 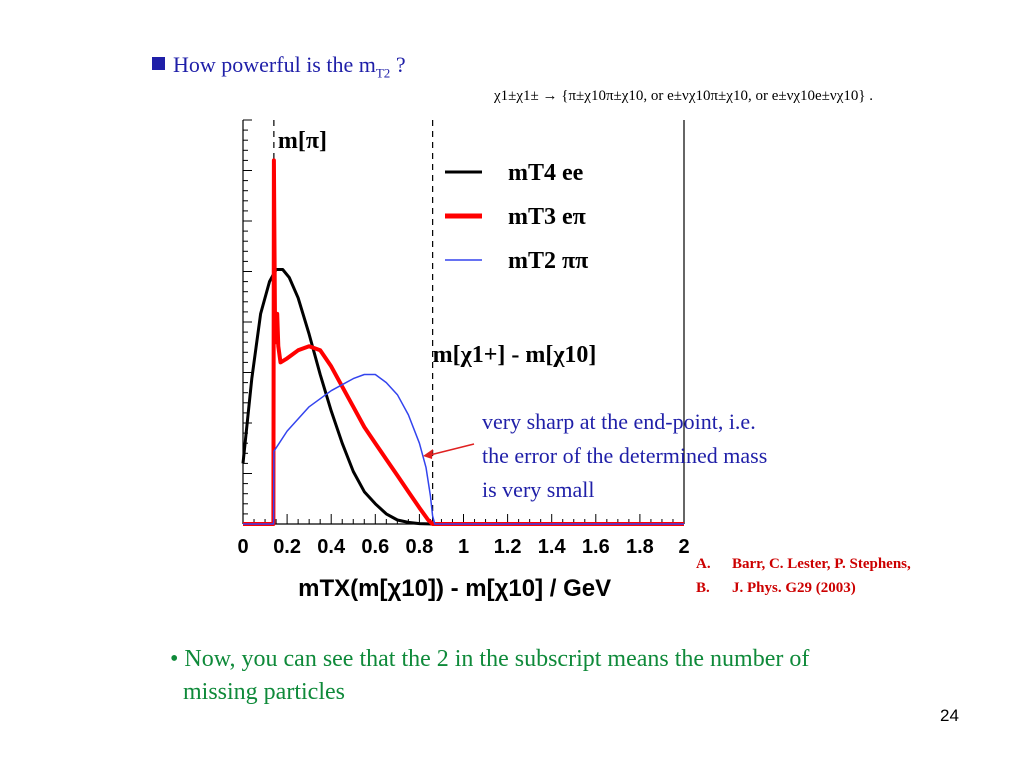 What do you see at coordinates (508, 547) in the screenshot?
I see `x-tick-label: 1.2` at bounding box center [508, 547].